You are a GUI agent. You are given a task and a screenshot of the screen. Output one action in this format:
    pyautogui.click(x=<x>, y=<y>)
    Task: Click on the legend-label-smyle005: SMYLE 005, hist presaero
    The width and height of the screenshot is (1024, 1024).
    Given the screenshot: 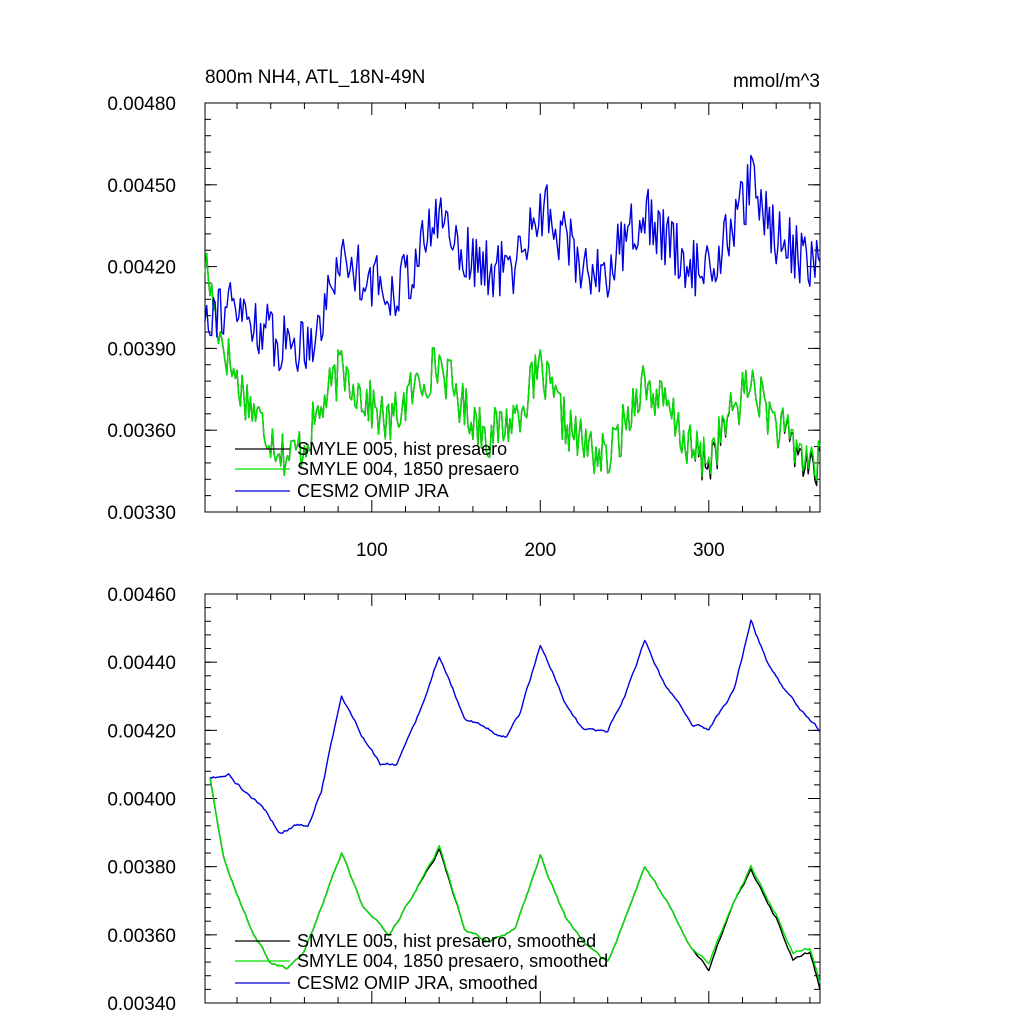 What is the action you would take?
    pyautogui.click(x=402, y=449)
    